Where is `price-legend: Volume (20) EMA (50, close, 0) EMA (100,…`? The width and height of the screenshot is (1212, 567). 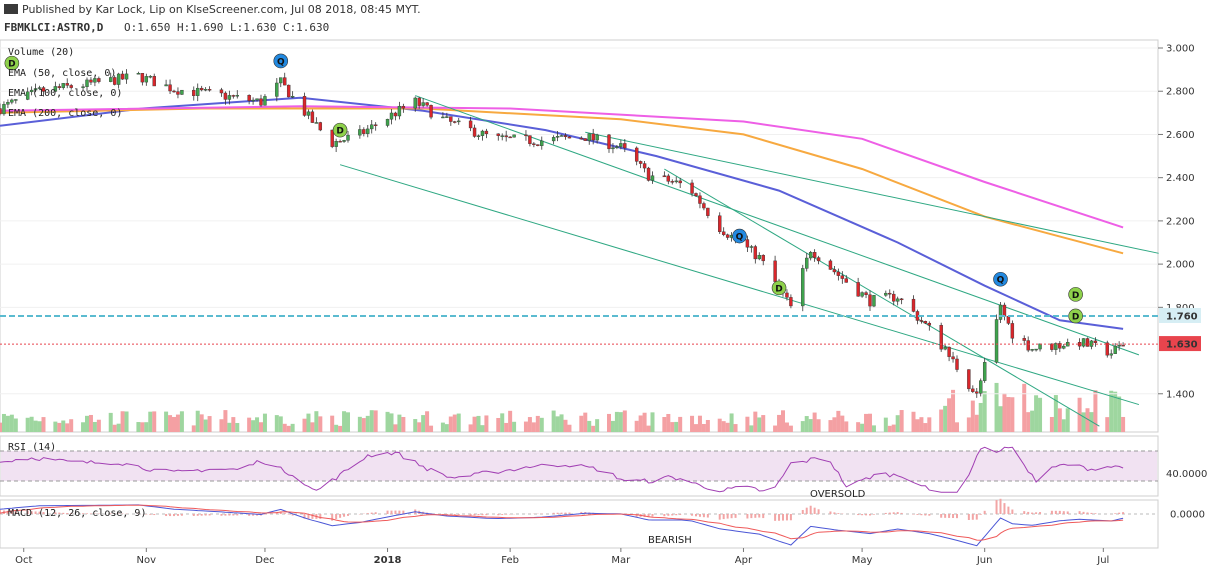
price-legend: Volume (20) EMA (50, close, 0) EMA (100,… is located at coordinates (65, 83).